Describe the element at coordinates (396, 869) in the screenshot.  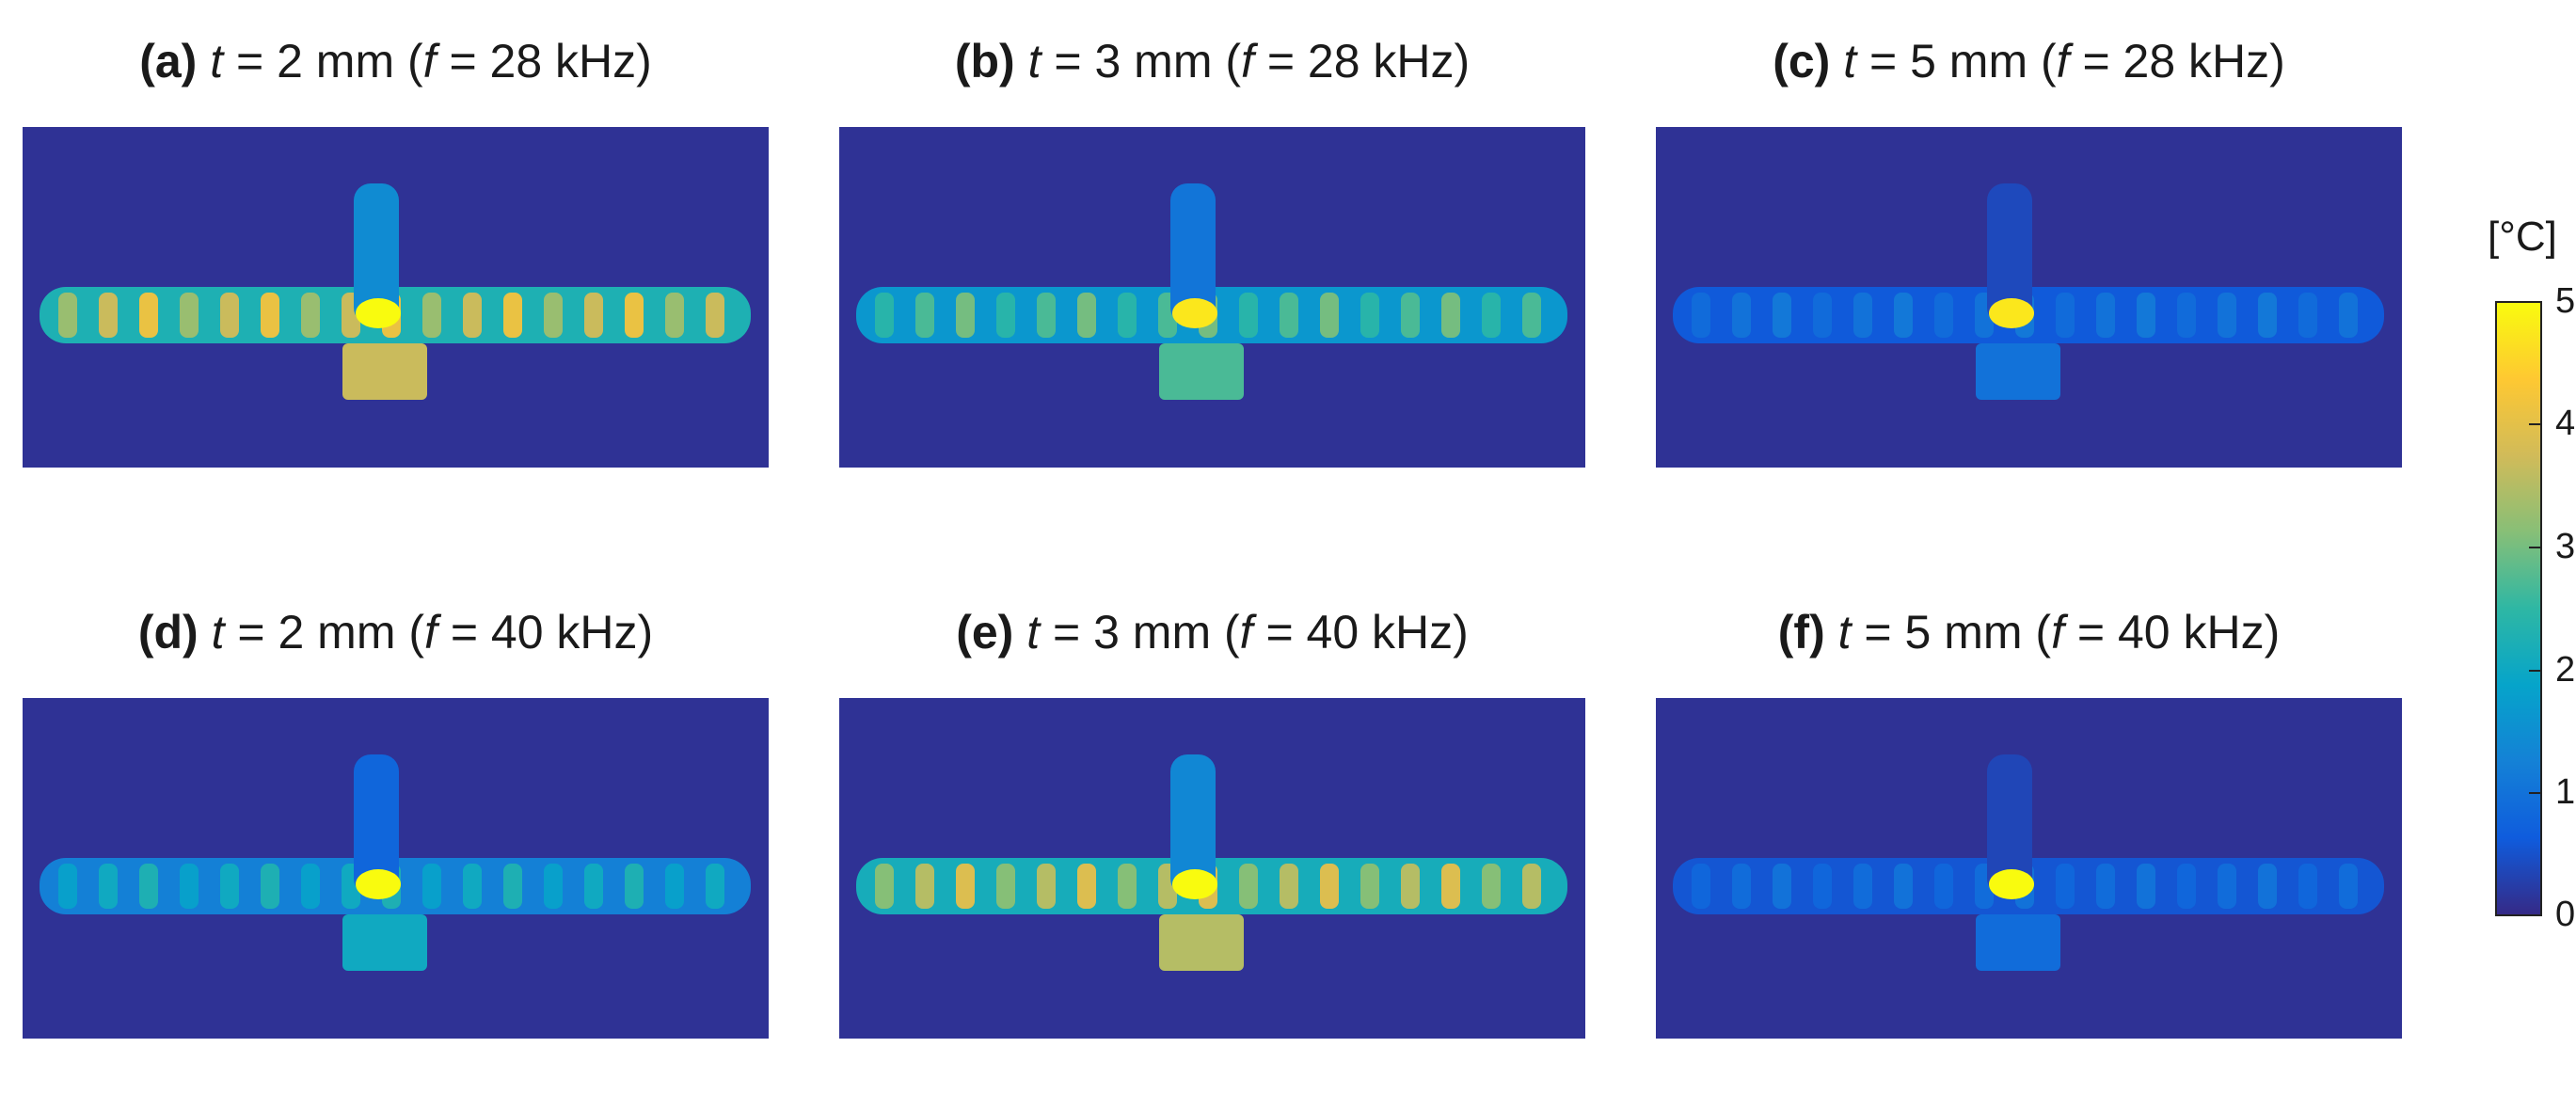
I see `thermal-image-d` at that location.